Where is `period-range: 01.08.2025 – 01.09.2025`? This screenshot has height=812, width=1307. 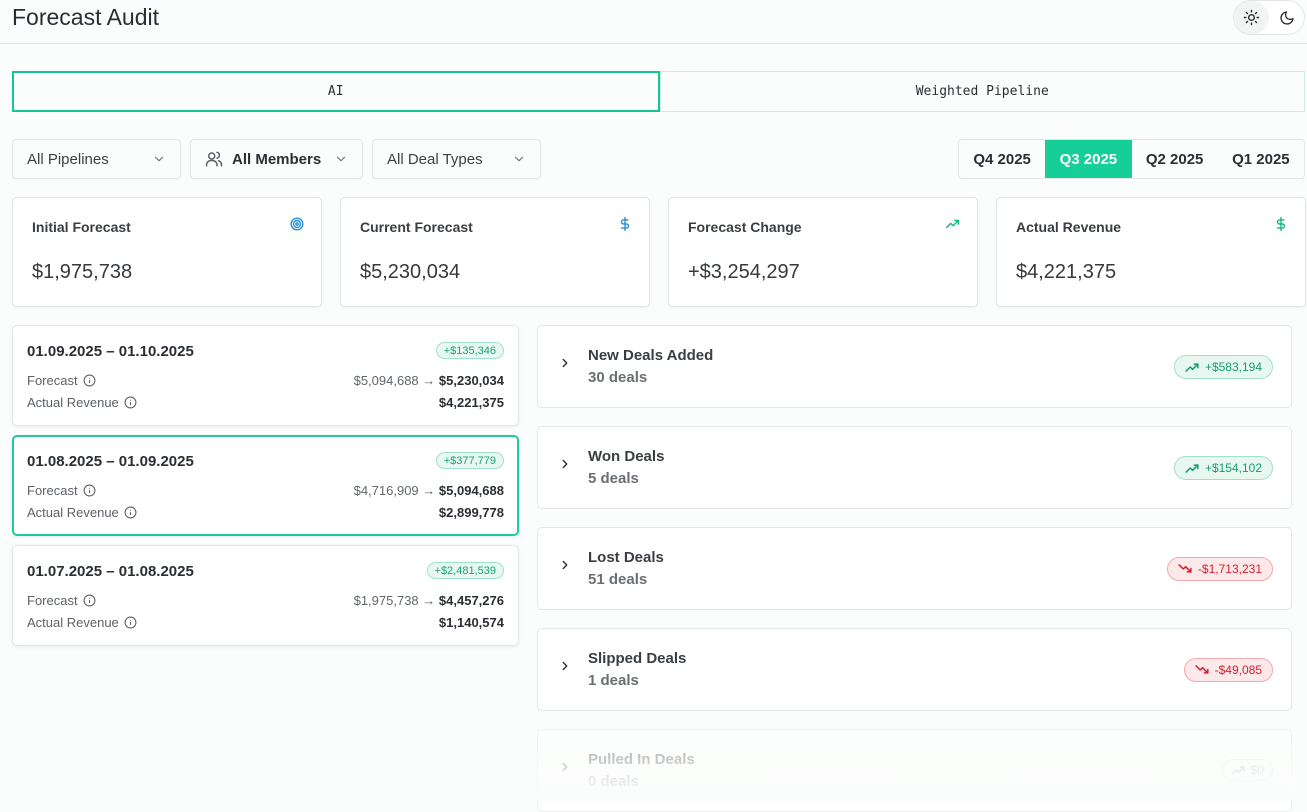 period-range: 01.08.2025 – 01.09.2025 is located at coordinates (110, 461).